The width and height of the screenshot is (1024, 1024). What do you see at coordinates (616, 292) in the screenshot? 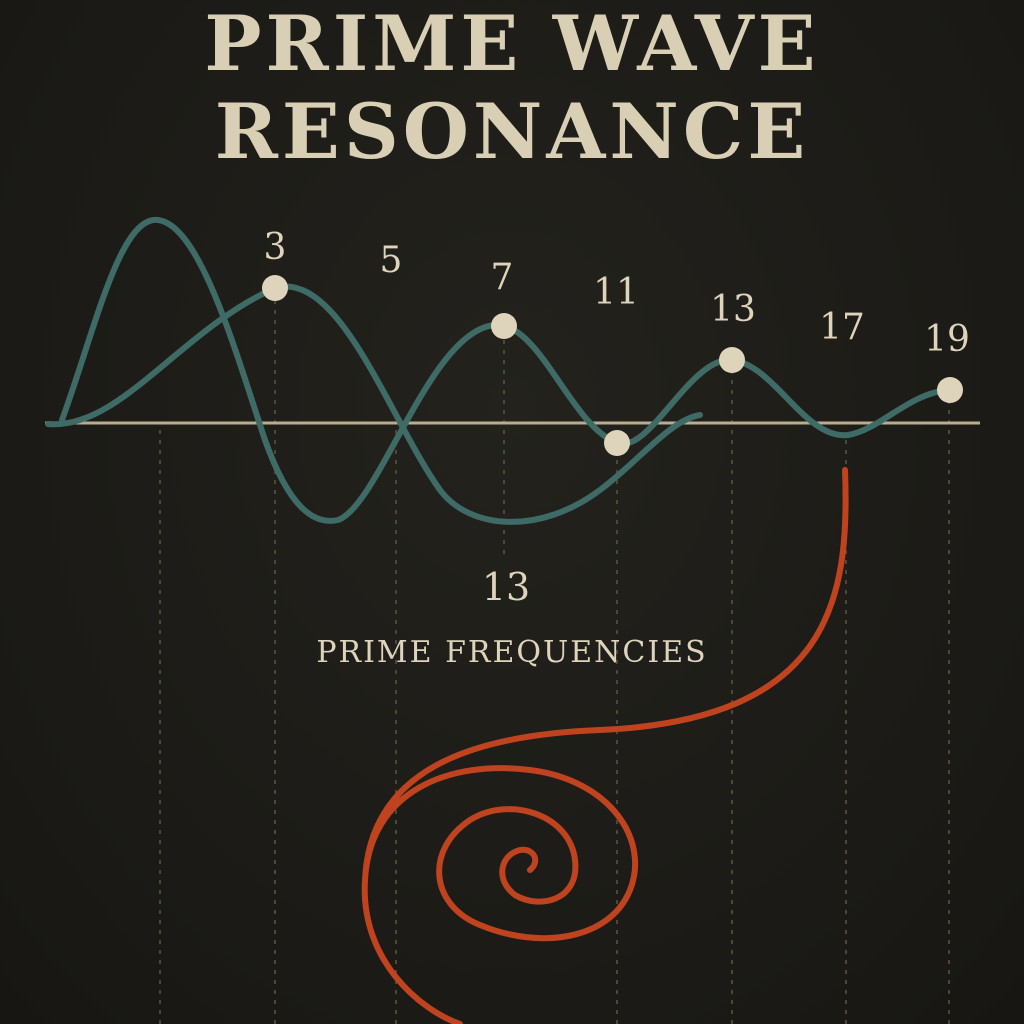
I see `prime-label: 11` at bounding box center [616, 292].